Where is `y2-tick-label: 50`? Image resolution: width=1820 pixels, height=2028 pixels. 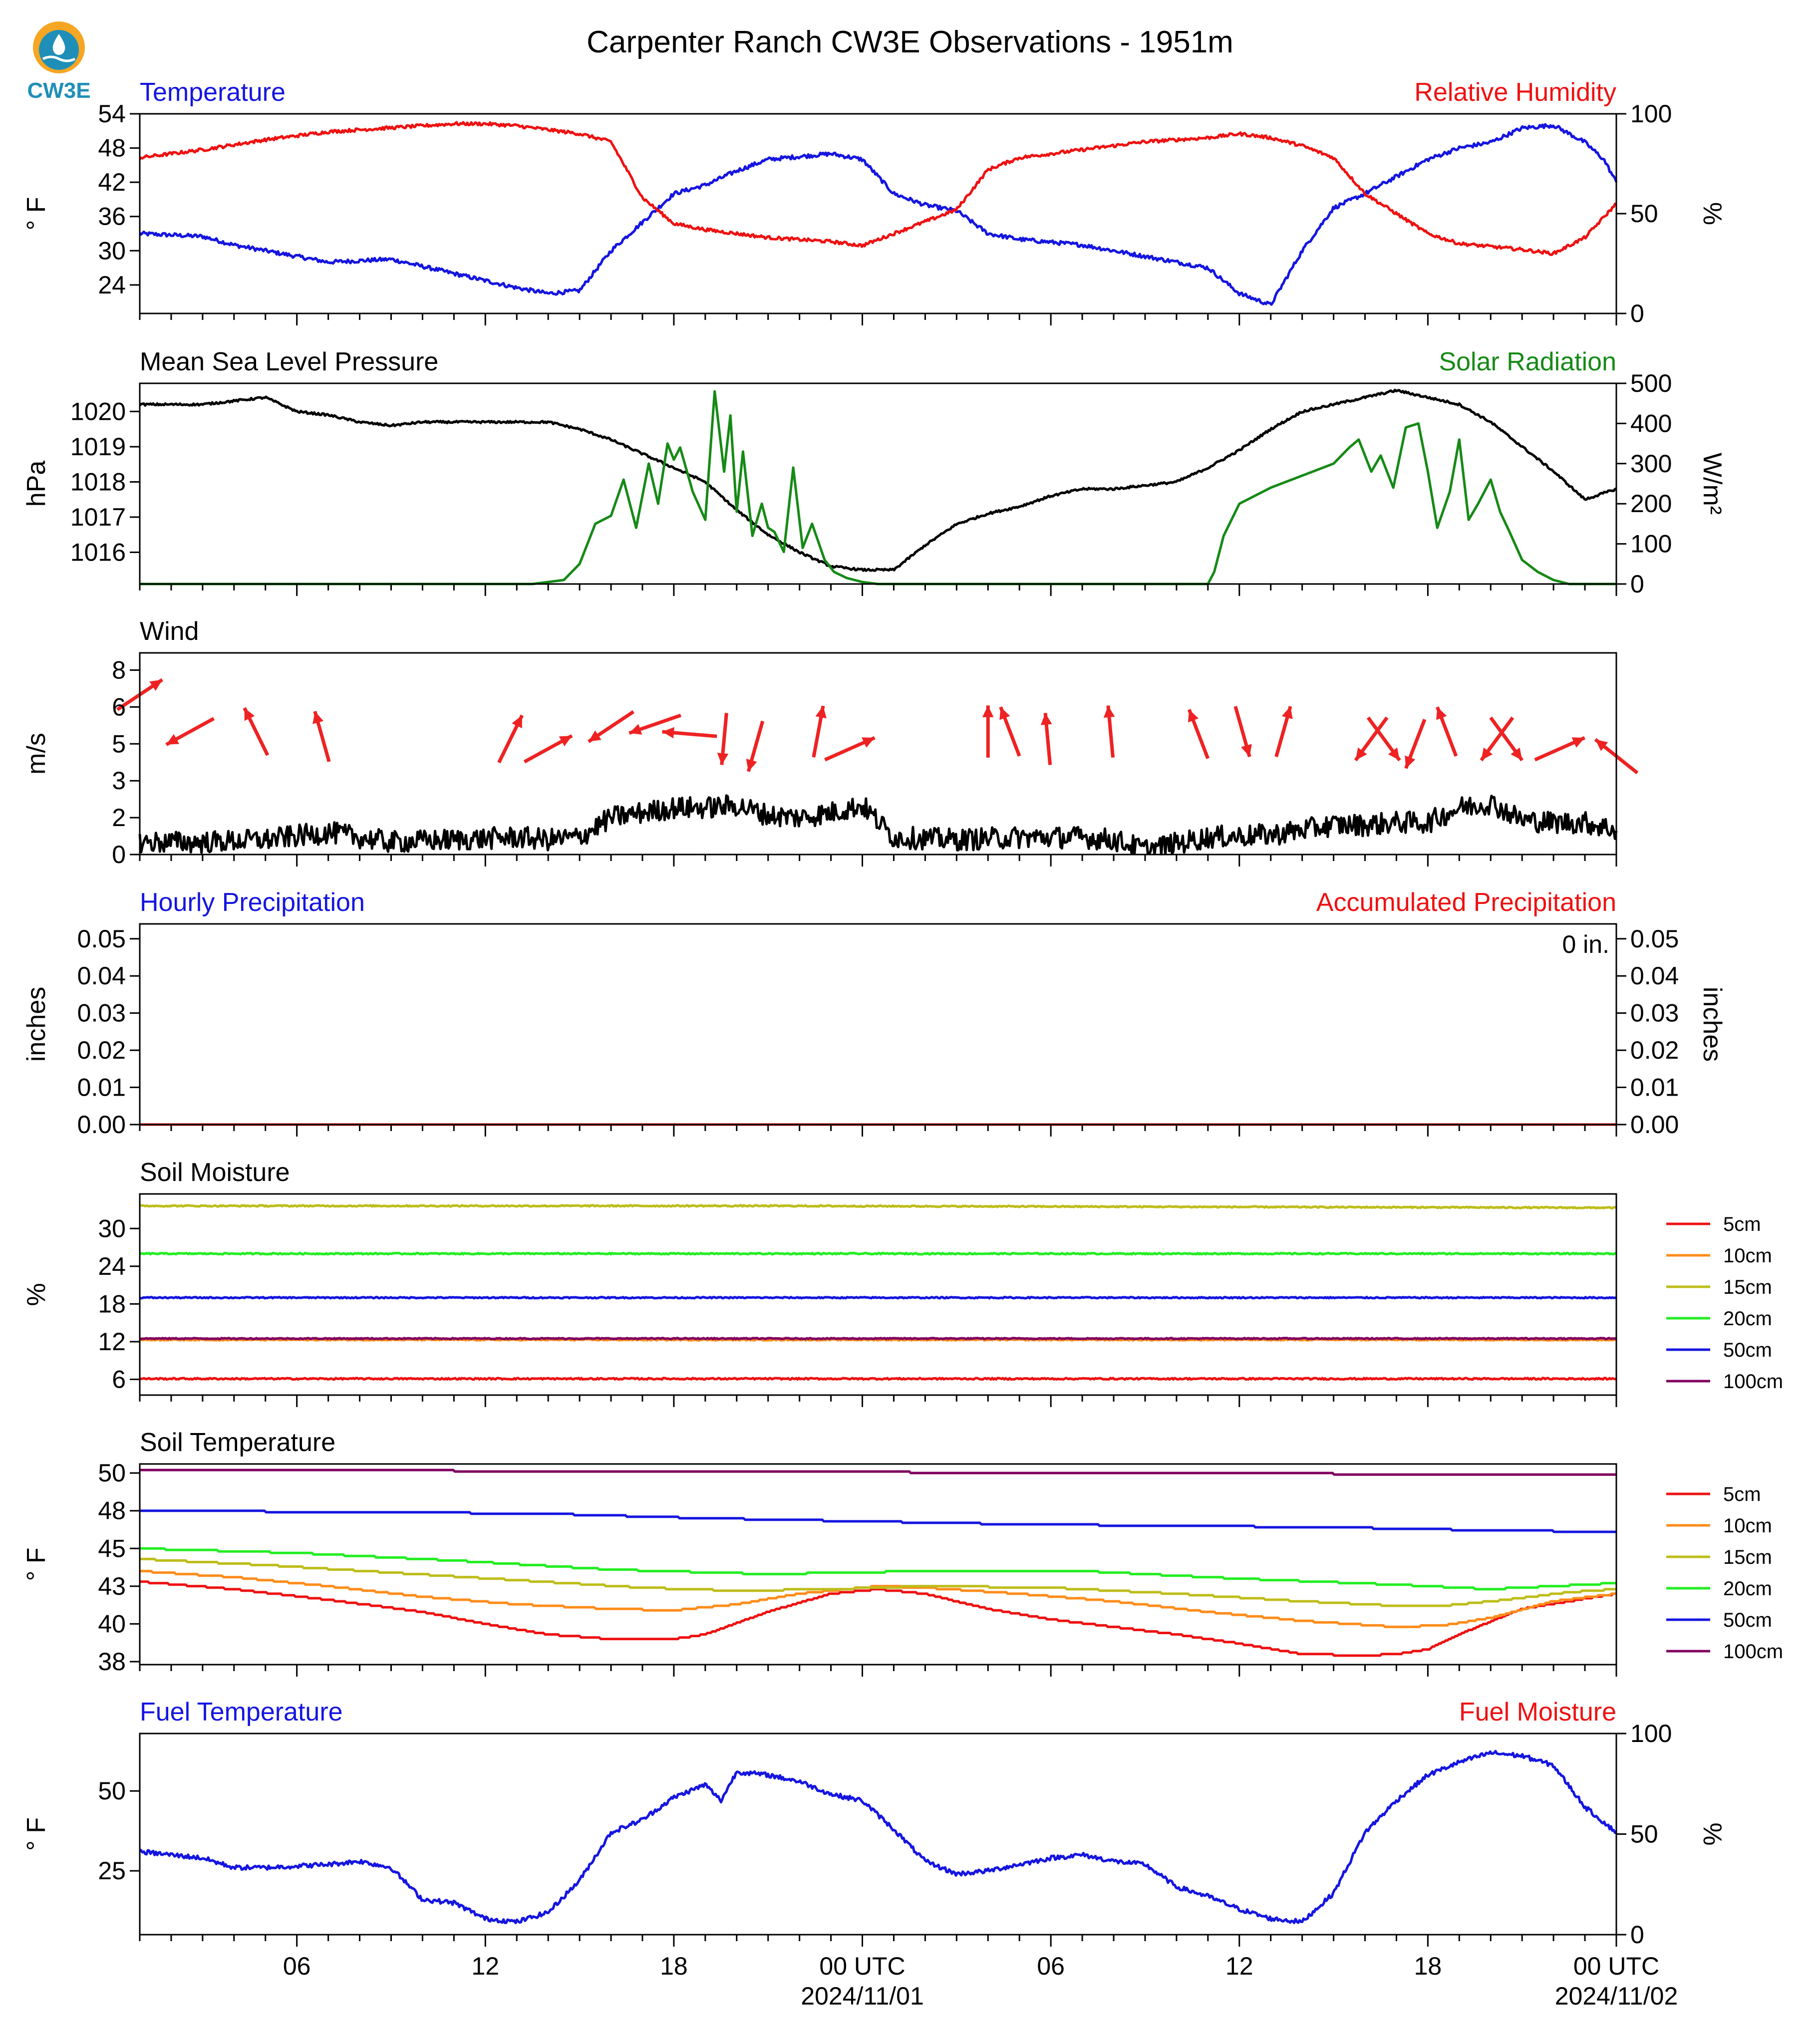 y2-tick-label: 50 is located at coordinates (1644, 1834).